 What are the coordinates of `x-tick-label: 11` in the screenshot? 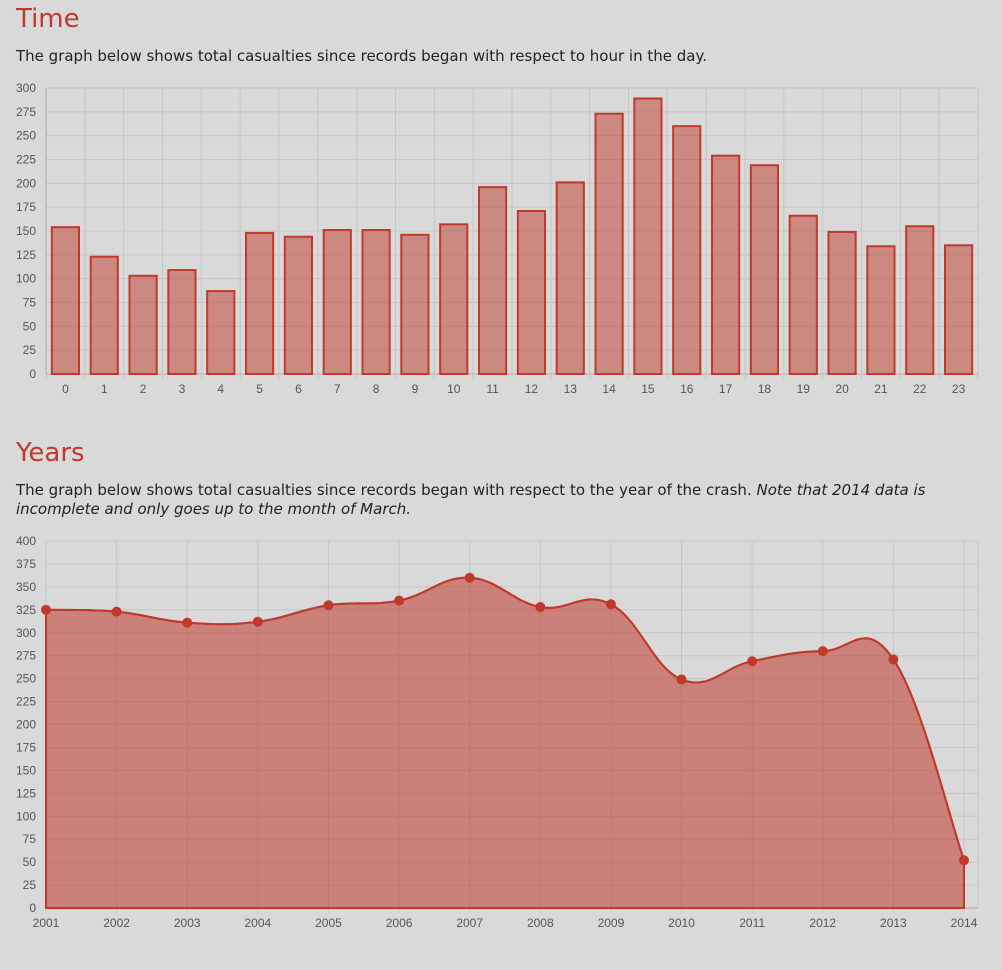 It's located at (492, 389).